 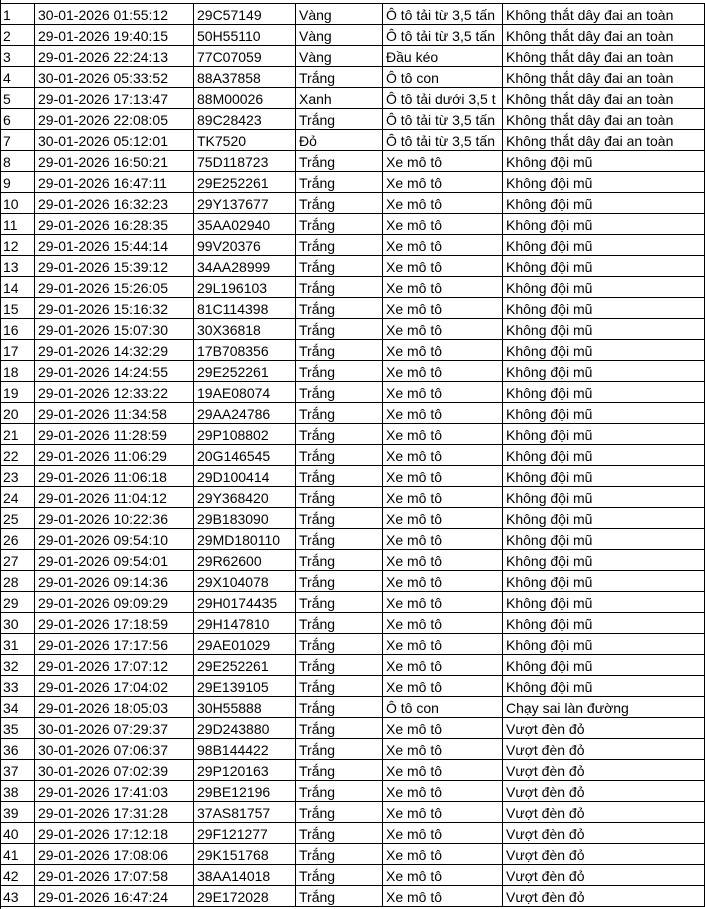 I want to click on violation: Chạy sai làn đường, so click(x=604, y=707).